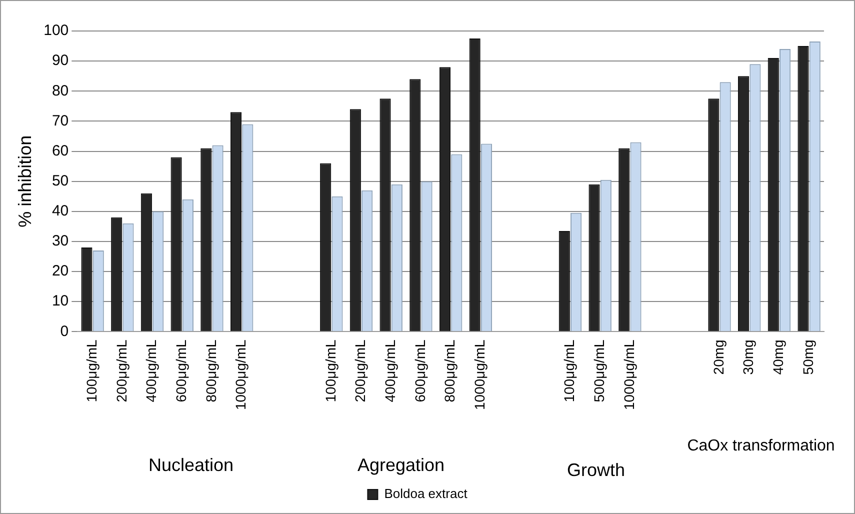  Describe the element at coordinates (60, 211) in the screenshot. I see `y-tick-label: 40` at that location.